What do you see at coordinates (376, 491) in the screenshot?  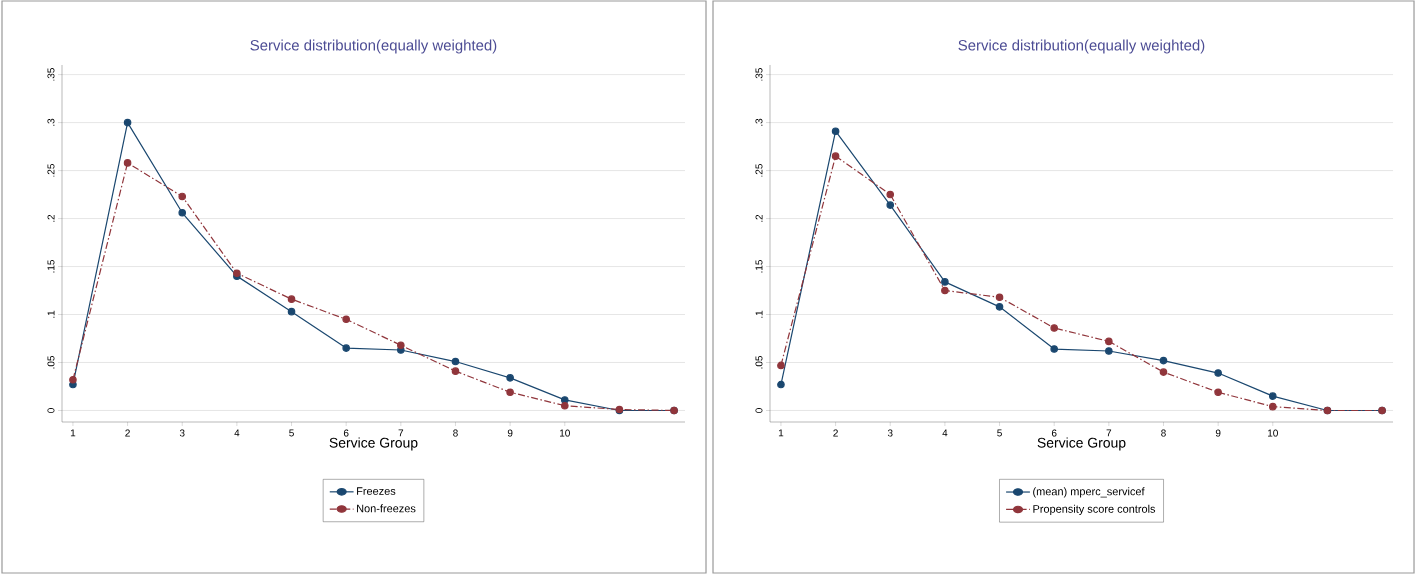 I see `legend-label: Freezes` at bounding box center [376, 491].